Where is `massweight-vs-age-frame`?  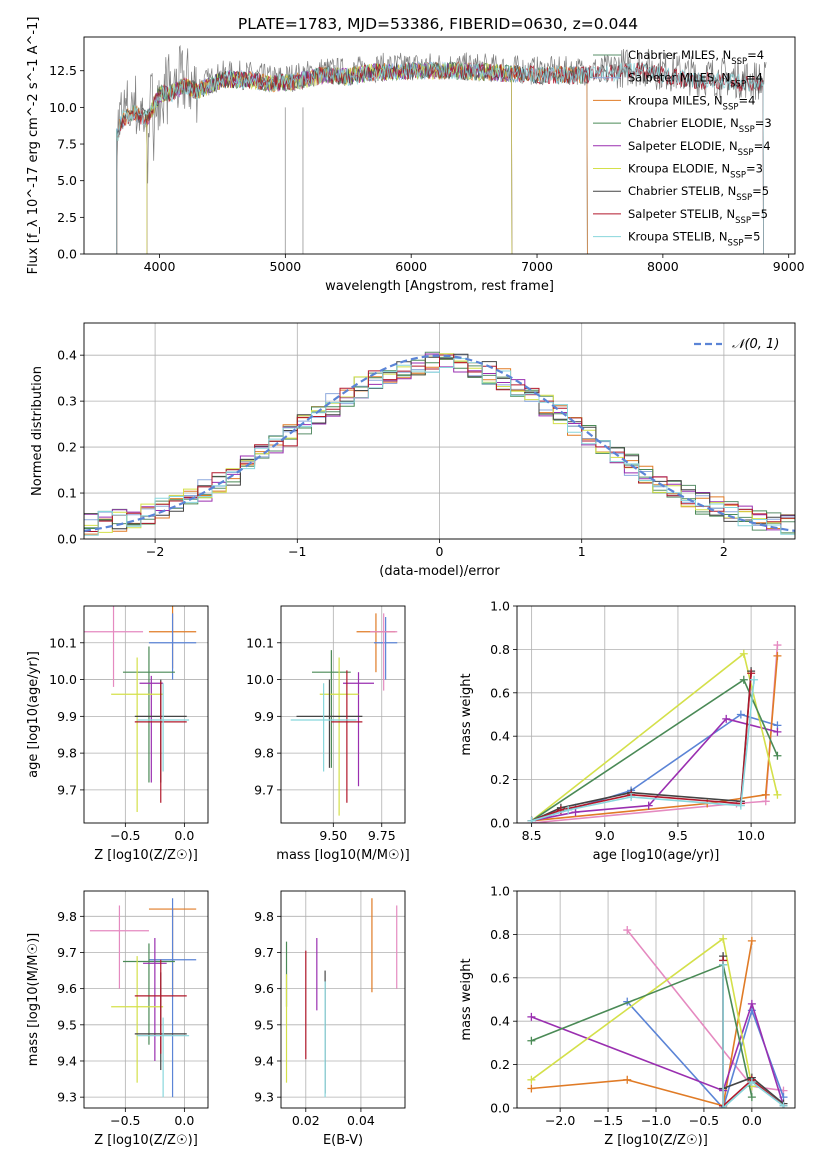
massweight-vs-age-frame is located at coordinates (656, 714).